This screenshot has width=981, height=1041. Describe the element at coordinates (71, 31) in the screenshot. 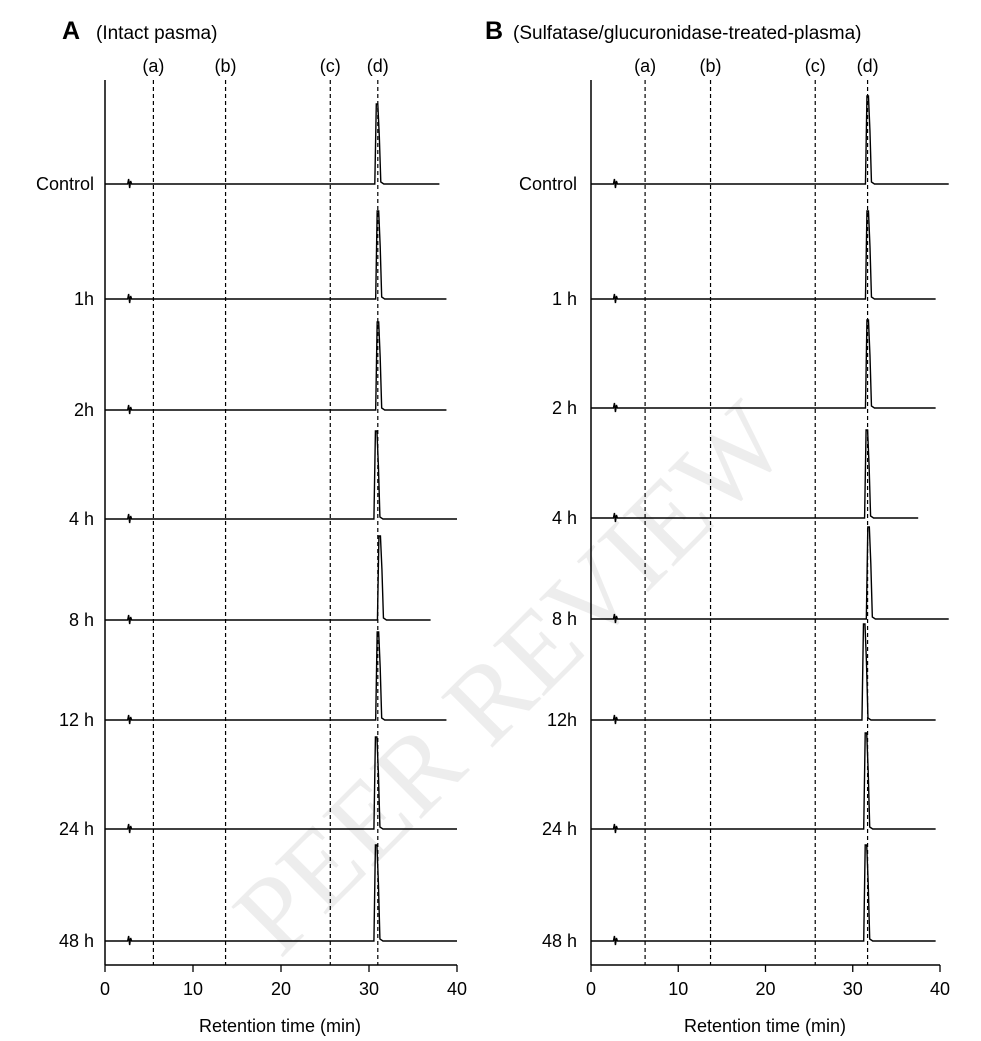

I see `panel-label: A` at that location.